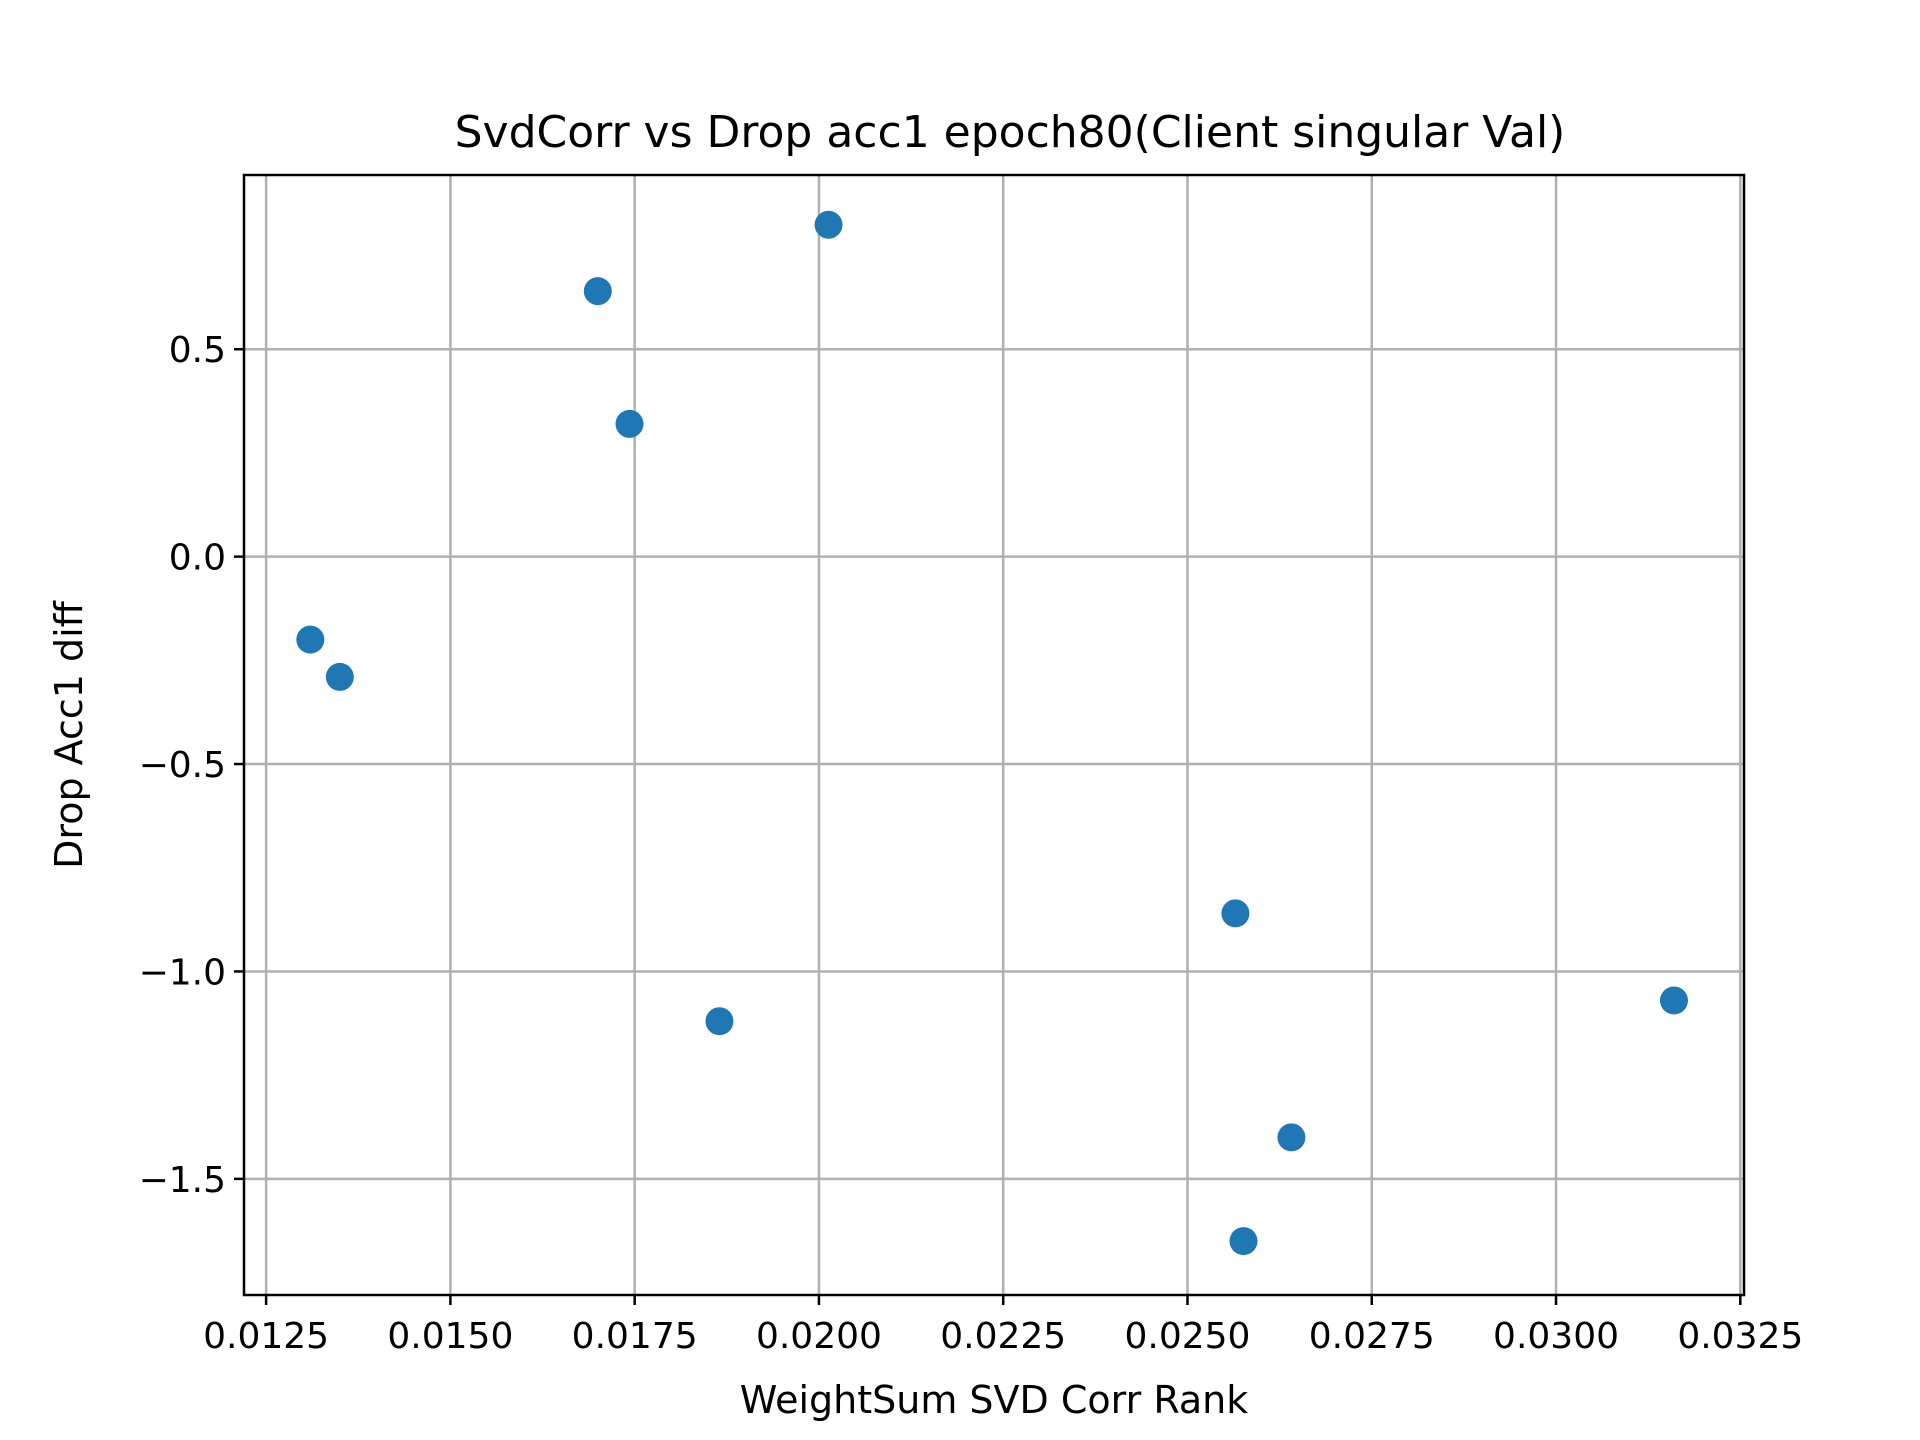 The width and height of the screenshot is (1920, 1440). I want to click on x-tick-label: 0.0250, so click(1188, 1336).